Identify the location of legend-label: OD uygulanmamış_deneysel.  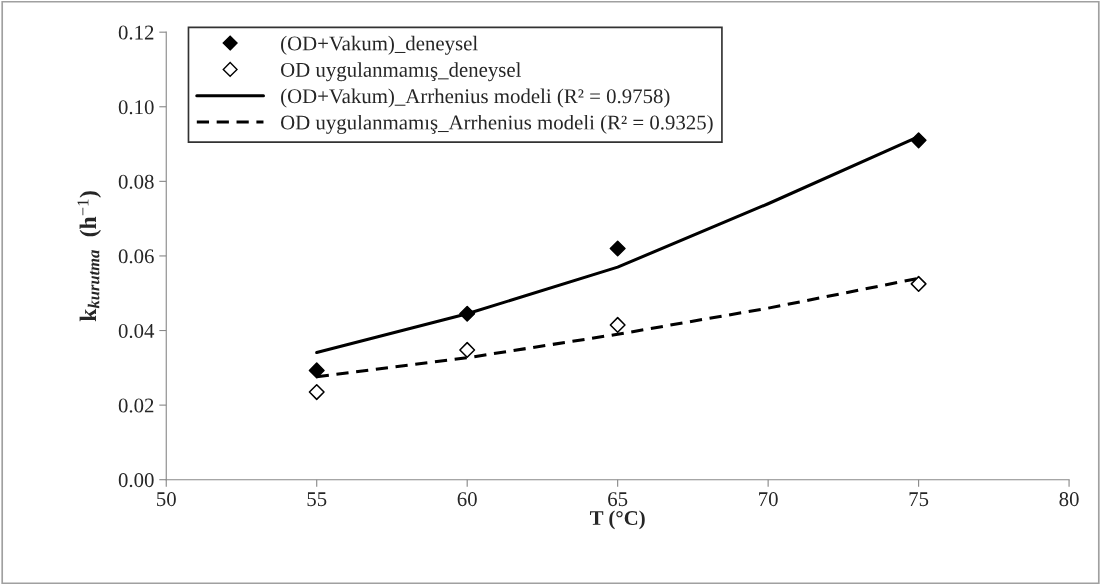
(401, 72).